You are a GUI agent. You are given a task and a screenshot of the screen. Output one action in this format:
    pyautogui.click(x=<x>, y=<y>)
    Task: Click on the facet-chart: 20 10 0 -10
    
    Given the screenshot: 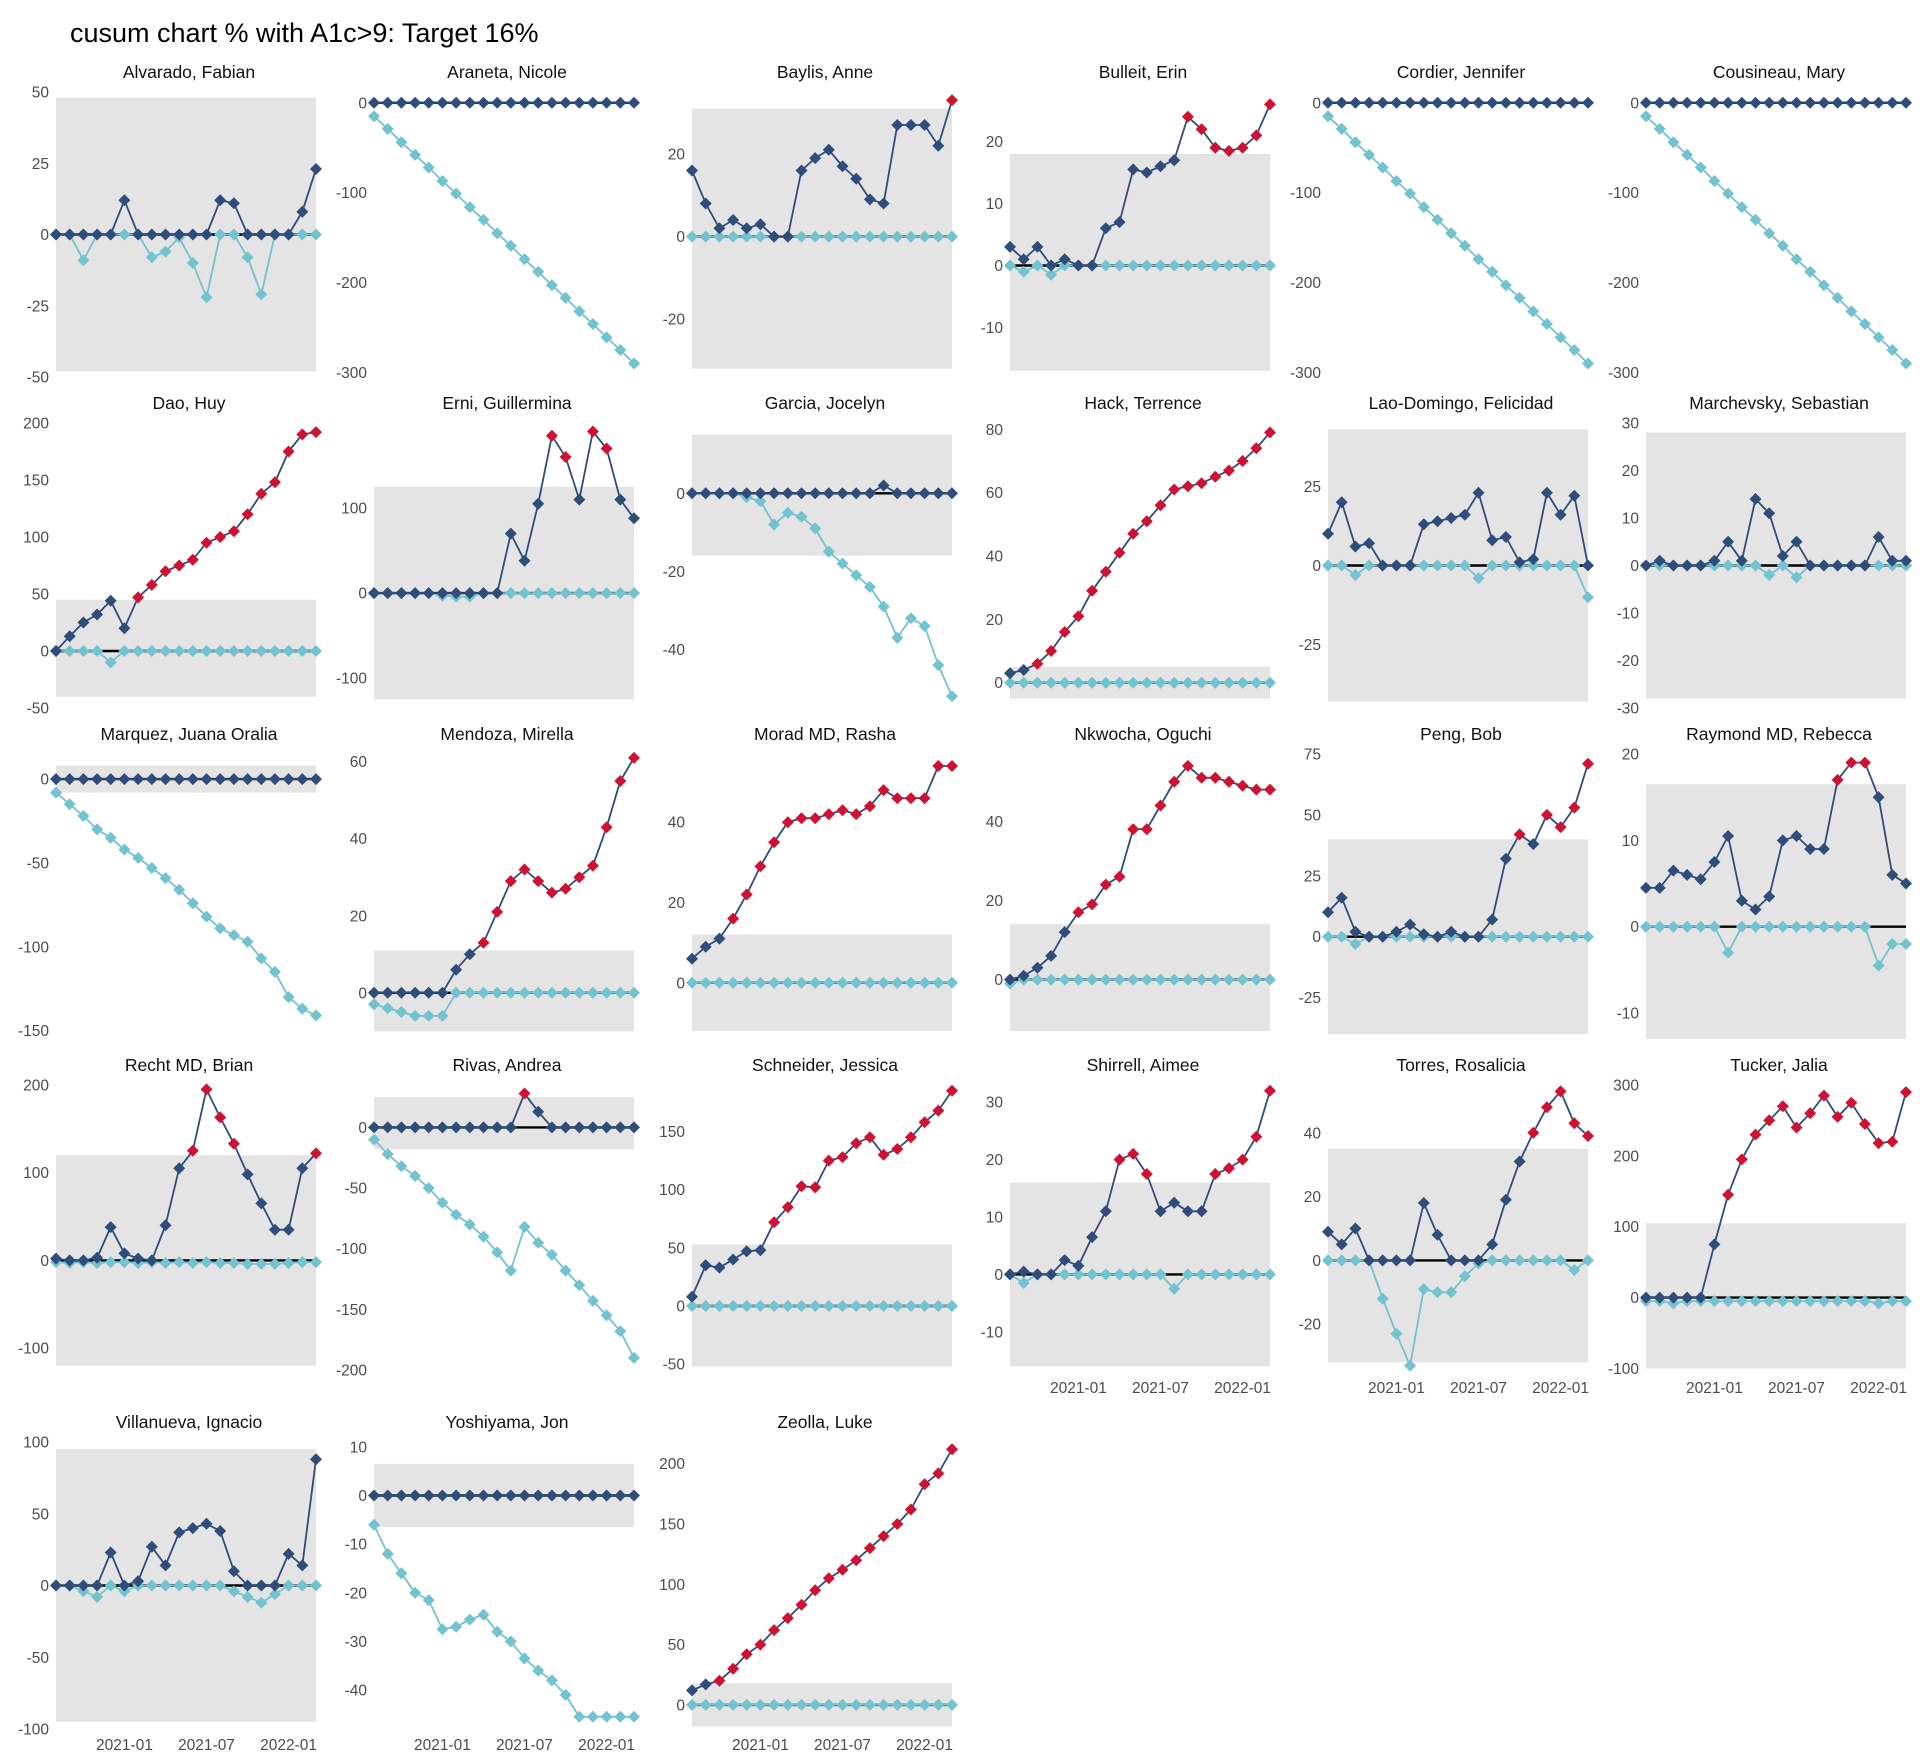 What is the action you would take?
    pyautogui.click(x=1764, y=893)
    